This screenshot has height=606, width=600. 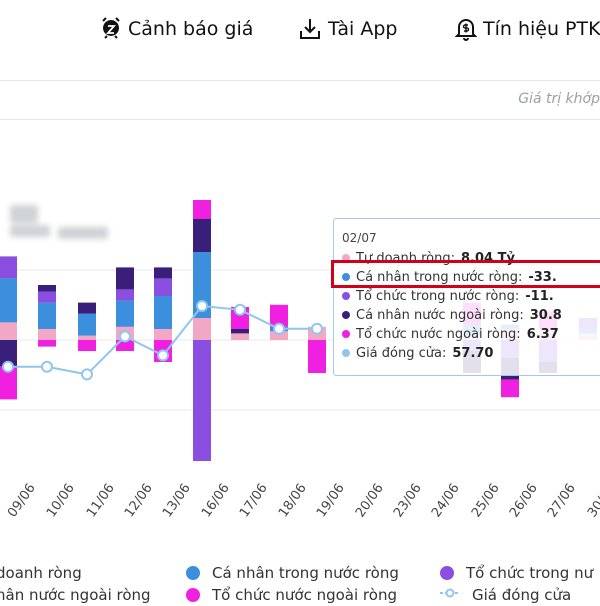 I want to click on bar-13-06-s3, so click(x=163, y=273).